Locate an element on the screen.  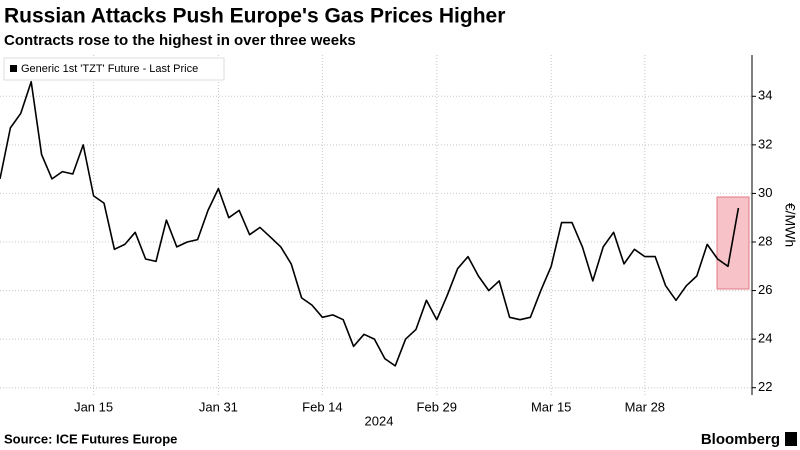
legend is located at coordinates (114, 69).